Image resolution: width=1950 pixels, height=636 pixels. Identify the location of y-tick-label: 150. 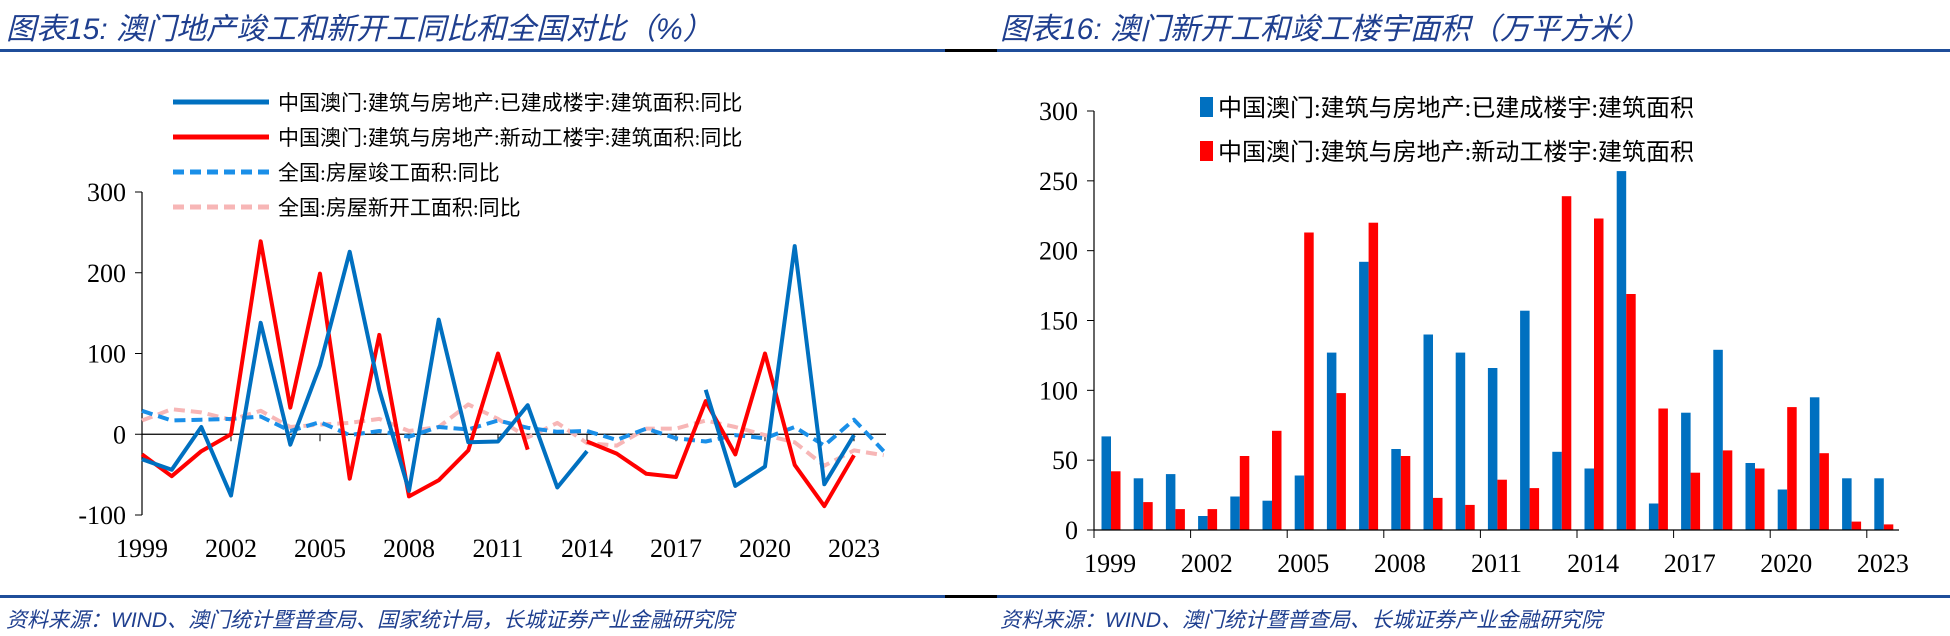
(1058, 321).